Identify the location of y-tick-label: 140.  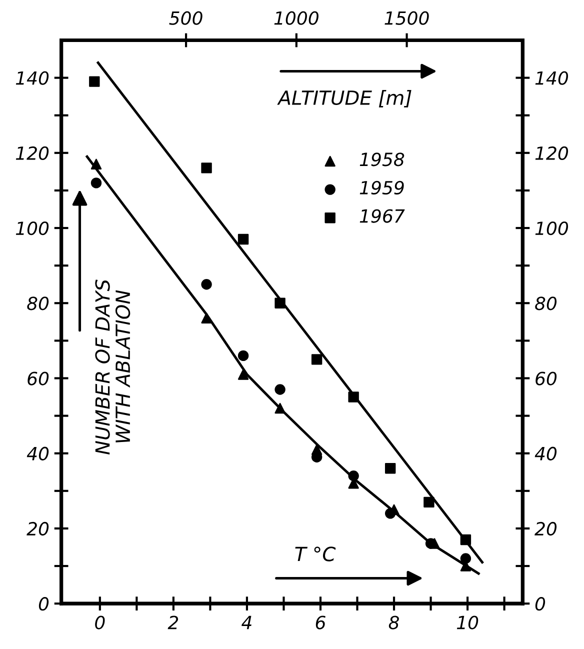
(32, 78).